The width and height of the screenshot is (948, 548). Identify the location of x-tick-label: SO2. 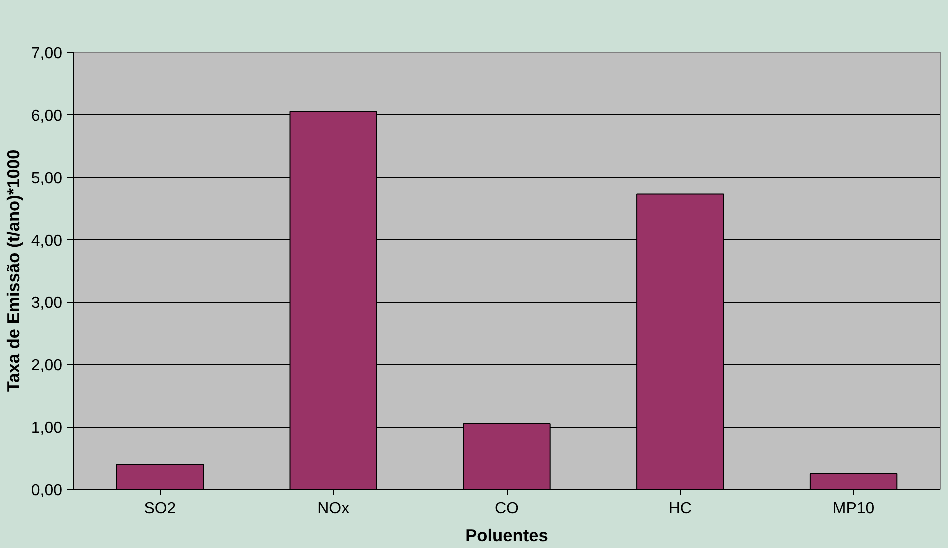
(160, 509).